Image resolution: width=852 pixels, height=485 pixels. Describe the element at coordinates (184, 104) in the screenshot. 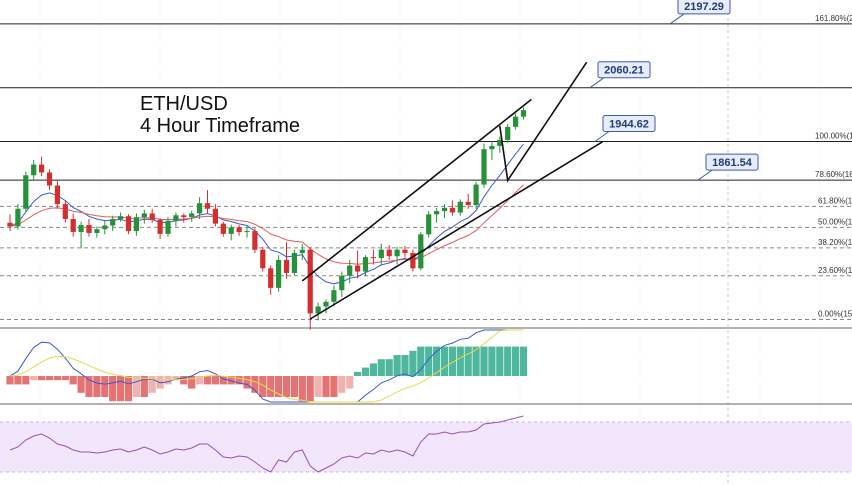

I see `chart-title-pair: ETH/USD` at that location.